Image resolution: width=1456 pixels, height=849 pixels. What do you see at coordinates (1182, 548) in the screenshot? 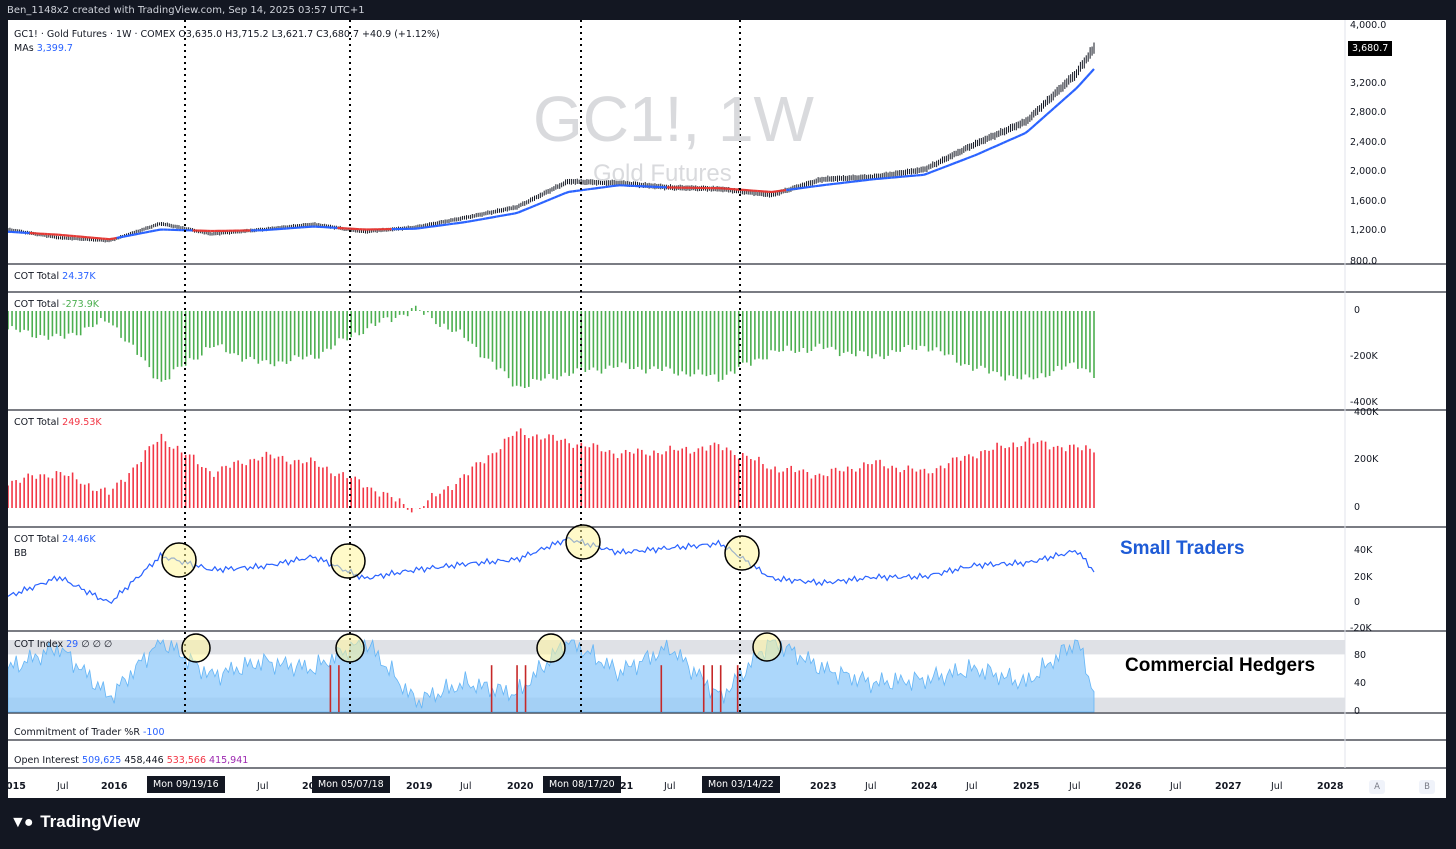
I see `small-traders-annotation: Small Traders` at bounding box center [1182, 548].